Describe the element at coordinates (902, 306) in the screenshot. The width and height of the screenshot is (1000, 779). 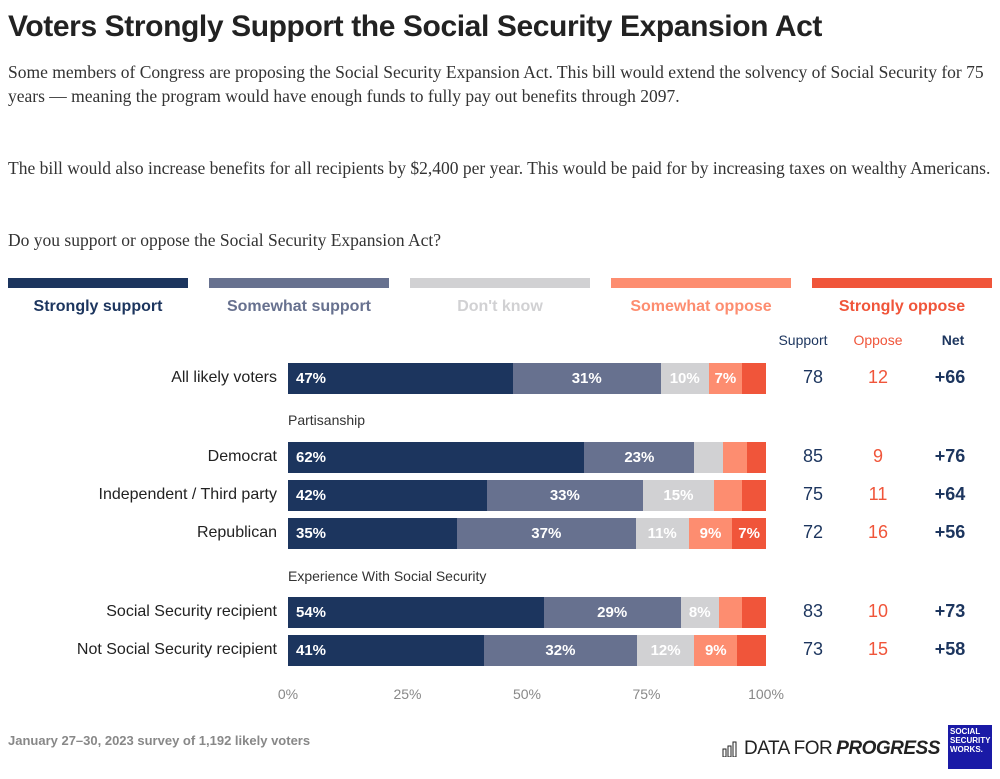
I see `legend-label: Strongly oppose` at that location.